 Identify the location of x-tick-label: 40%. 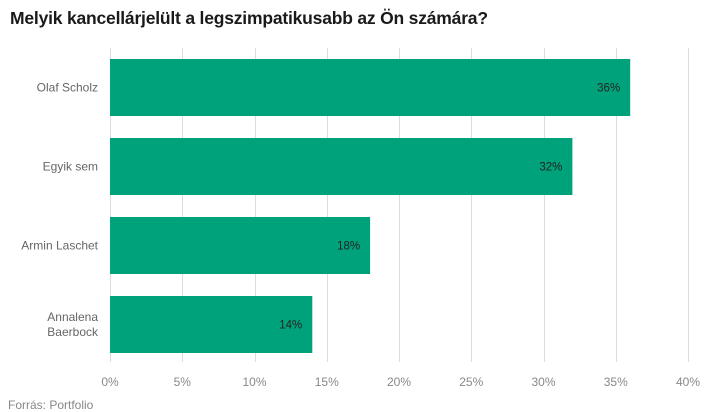
(688, 382).